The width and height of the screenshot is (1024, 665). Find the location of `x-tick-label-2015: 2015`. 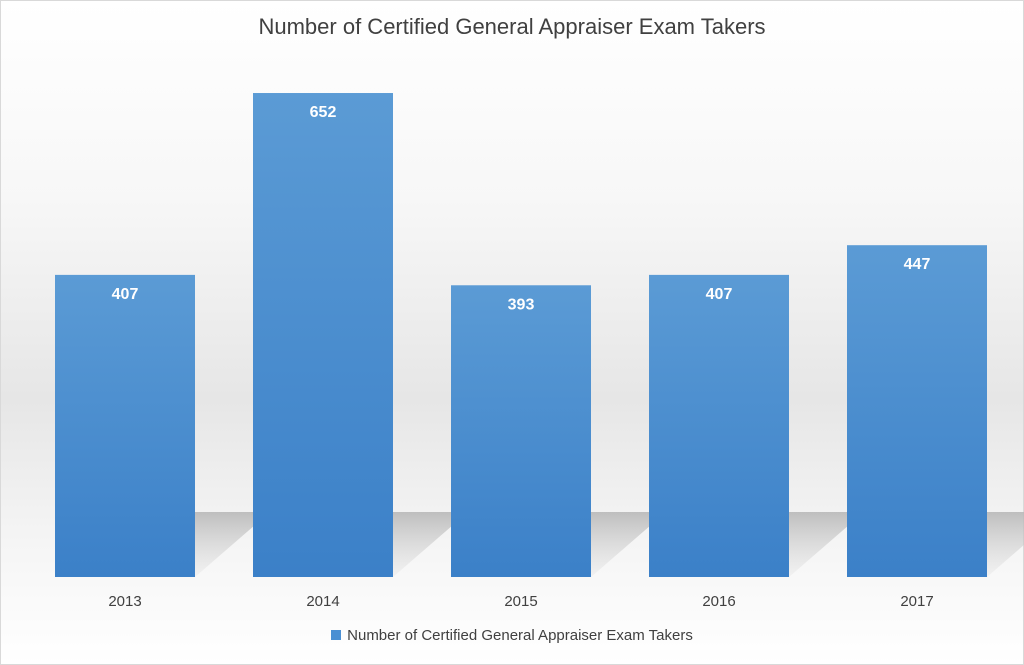

x-tick-label-2015: 2015 is located at coordinates (520, 601).